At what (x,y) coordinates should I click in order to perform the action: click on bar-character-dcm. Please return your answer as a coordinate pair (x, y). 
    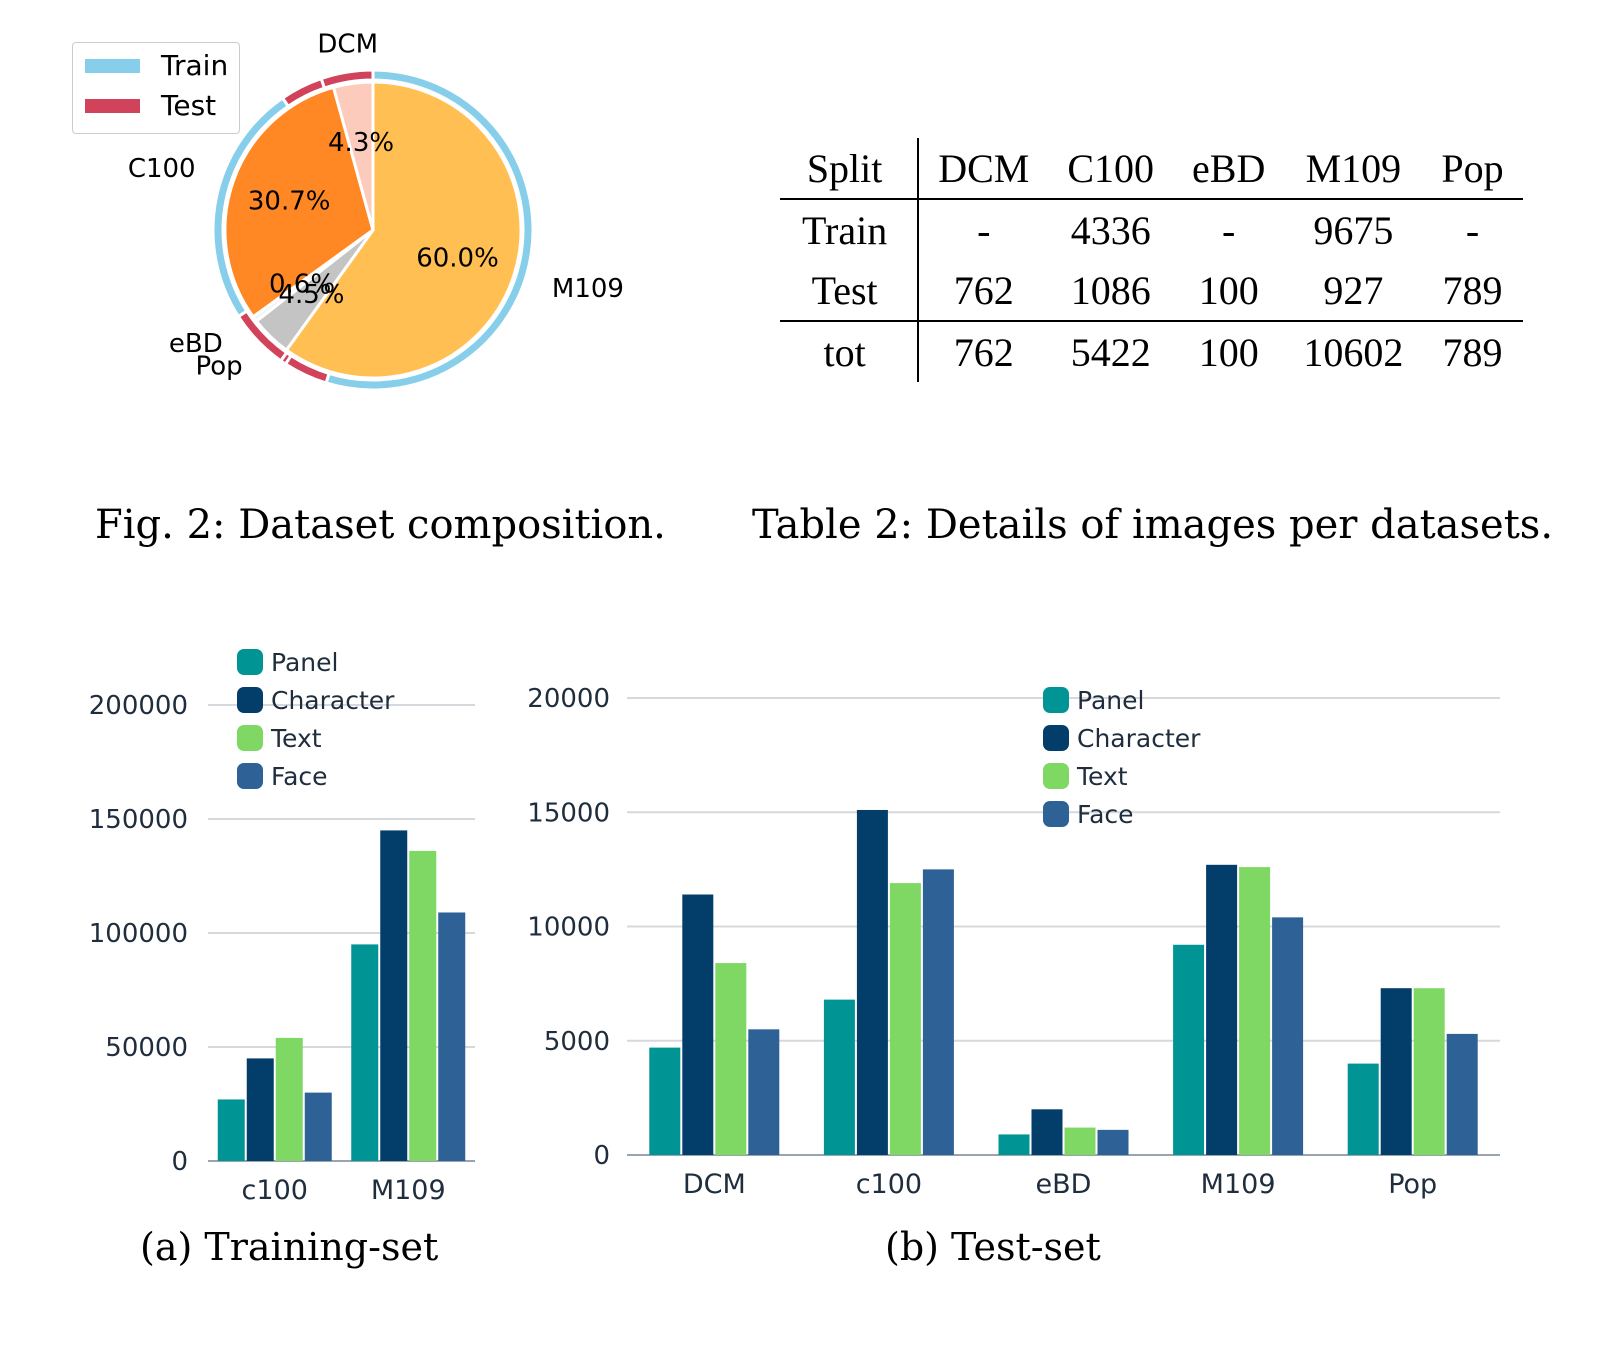
    Looking at the image, I should click on (698, 1024).